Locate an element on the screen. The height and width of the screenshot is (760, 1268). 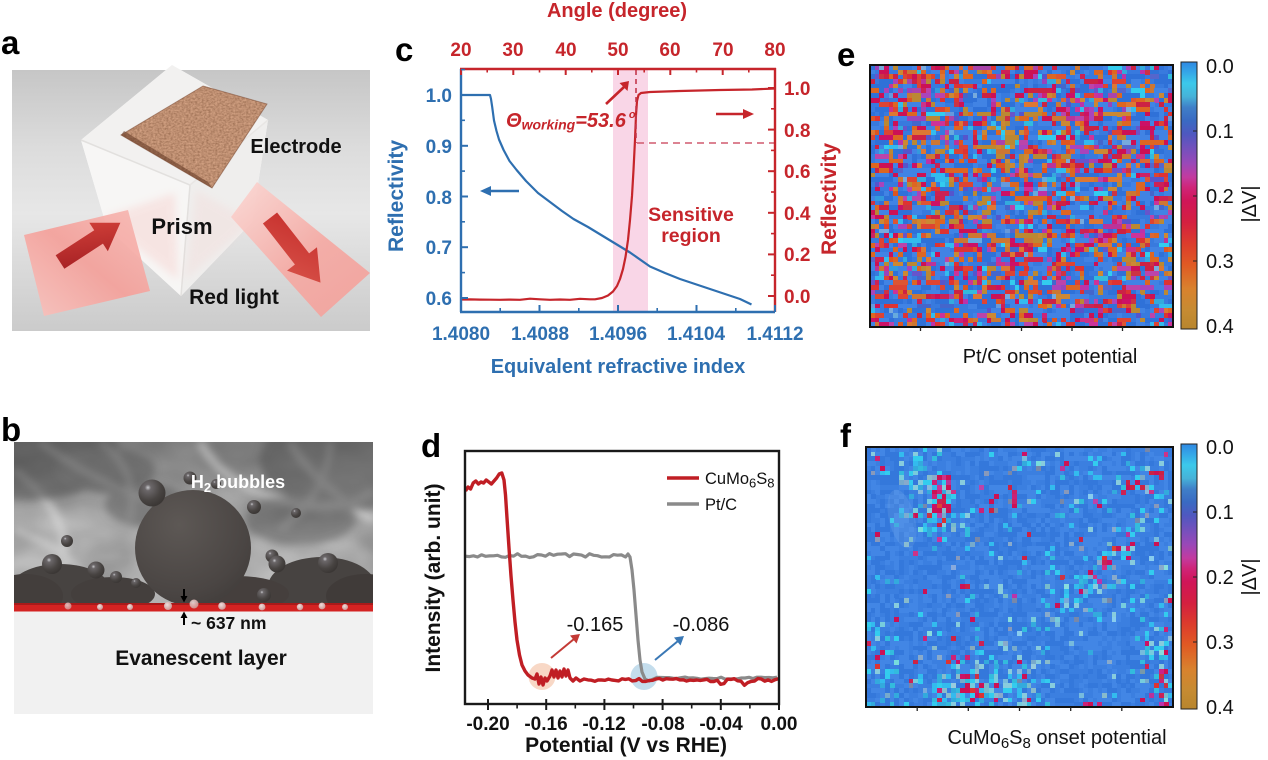
svg-text: Evanescent layer is located at coordinates (201, 658).